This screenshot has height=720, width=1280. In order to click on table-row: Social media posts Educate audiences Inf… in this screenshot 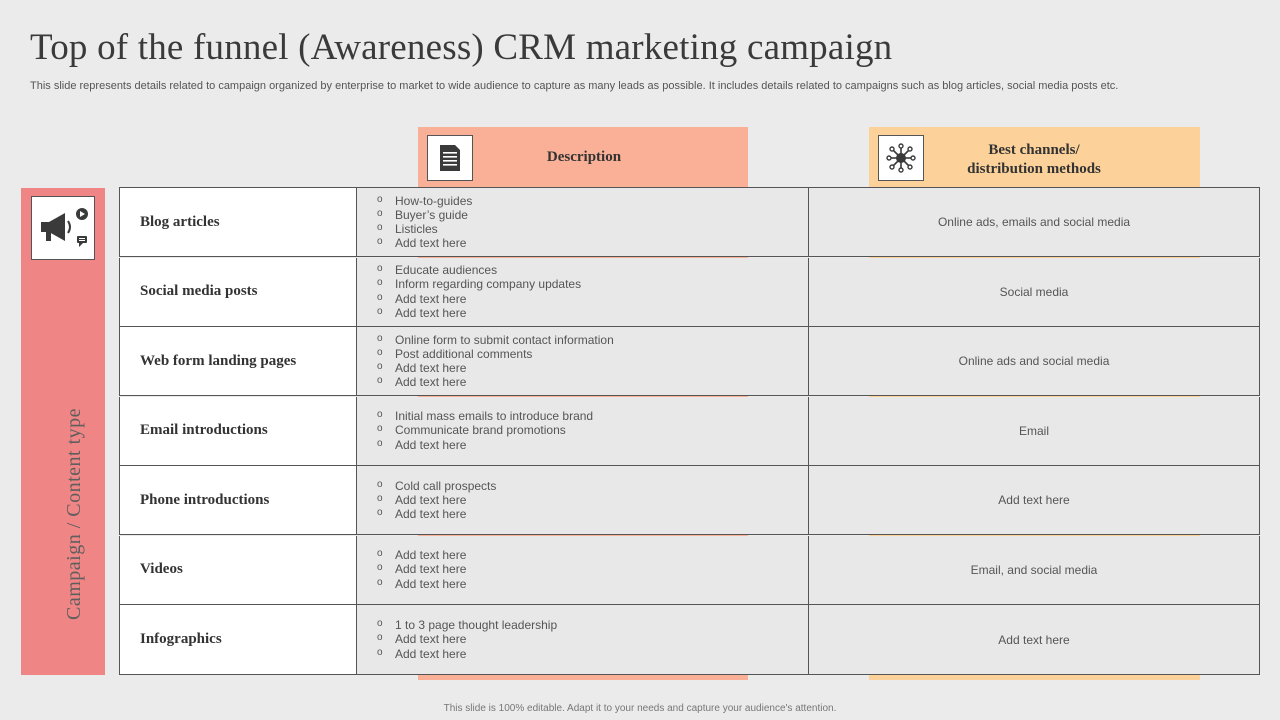, I will do `click(689, 292)`.